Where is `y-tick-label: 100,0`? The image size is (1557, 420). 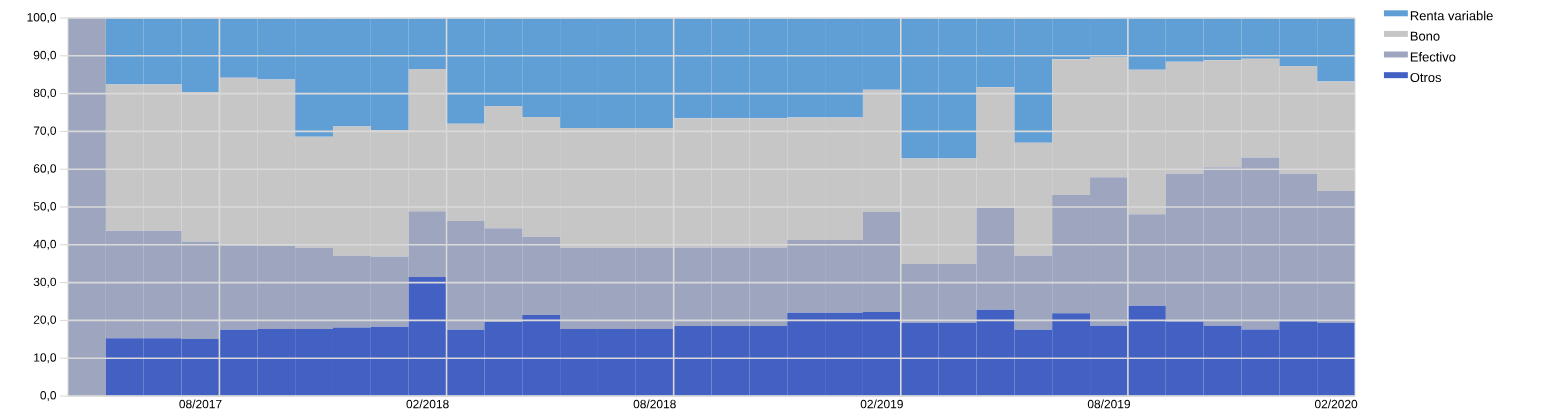 y-tick-label: 100,0 is located at coordinates (42, 18).